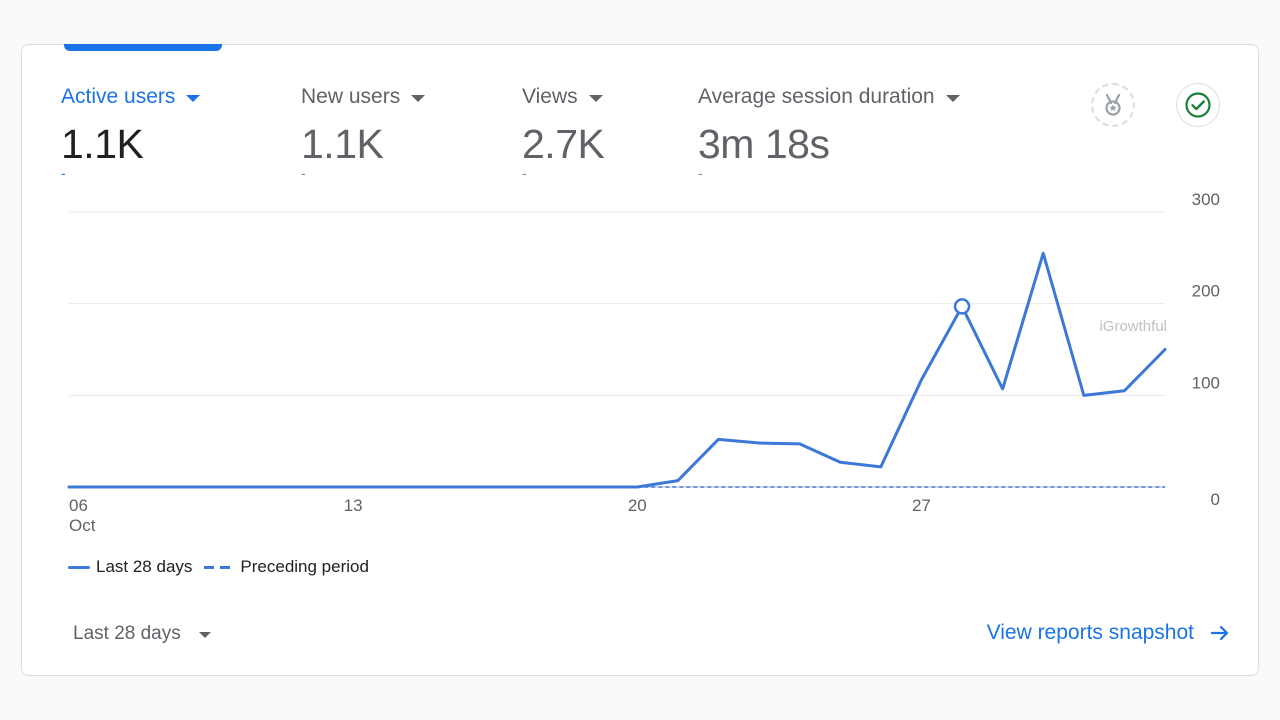 Image resolution: width=1280 pixels, height=720 pixels. What do you see at coordinates (217, 567) in the screenshot?
I see `legend-dashed-swatch` at bounding box center [217, 567].